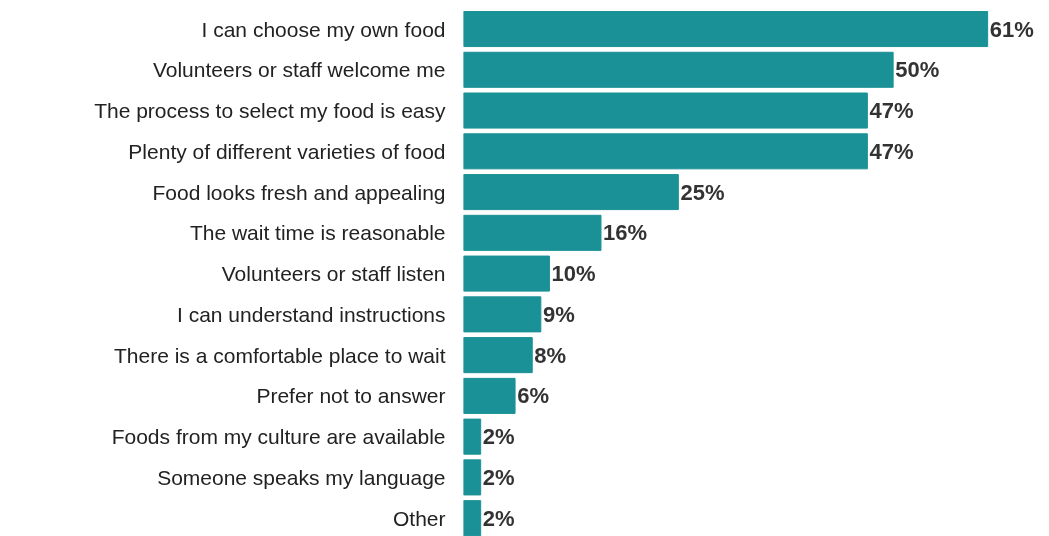 This screenshot has height=536, width=1049. What do you see at coordinates (333, 274) in the screenshot?
I see `y-tick-label: Volunteers or staff listen` at bounding box center [333, 274].